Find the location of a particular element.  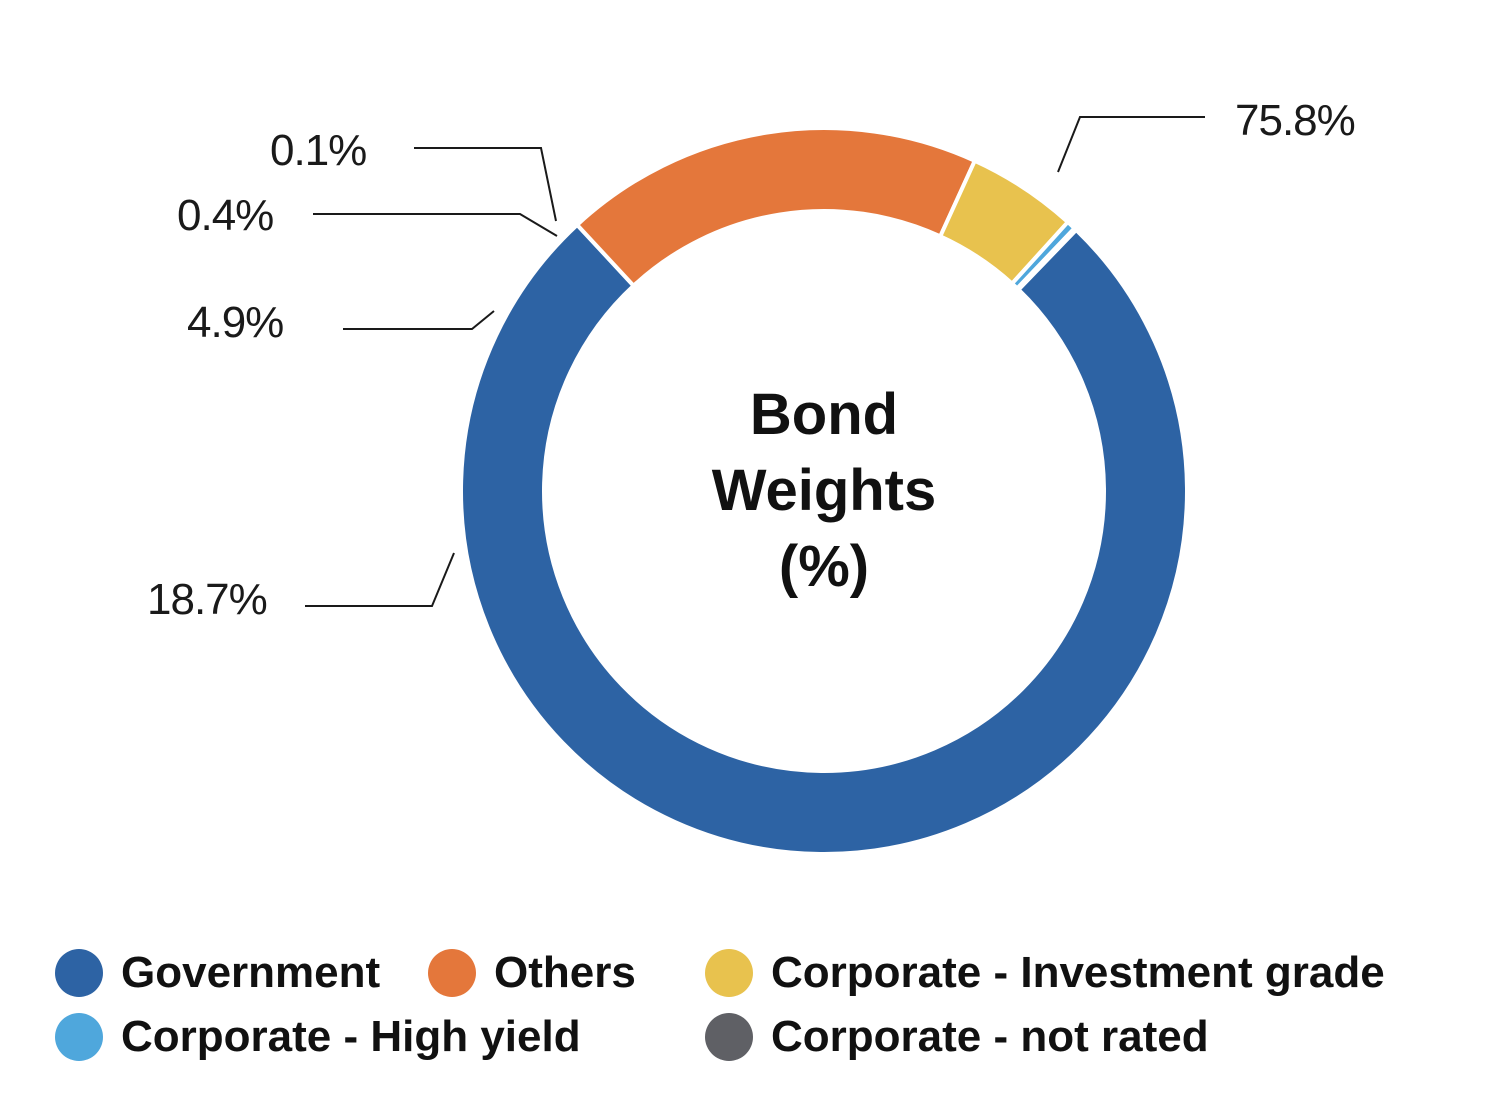

leader-line-others is located at coordinates (380, 579).